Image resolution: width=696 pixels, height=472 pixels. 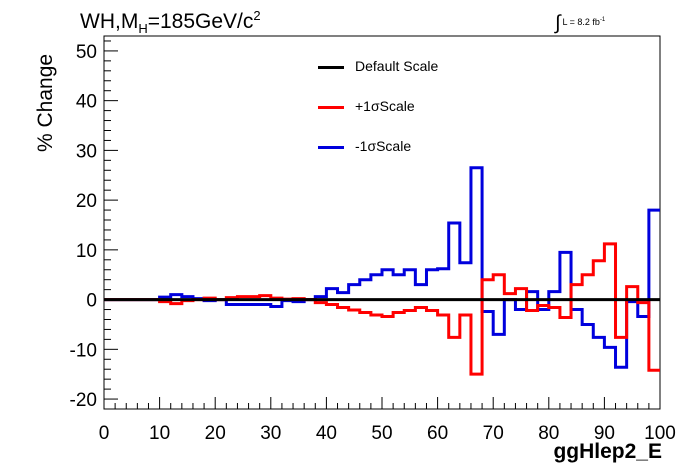 I want to click on x-tick-label: 0, so click(x=104, y=433).